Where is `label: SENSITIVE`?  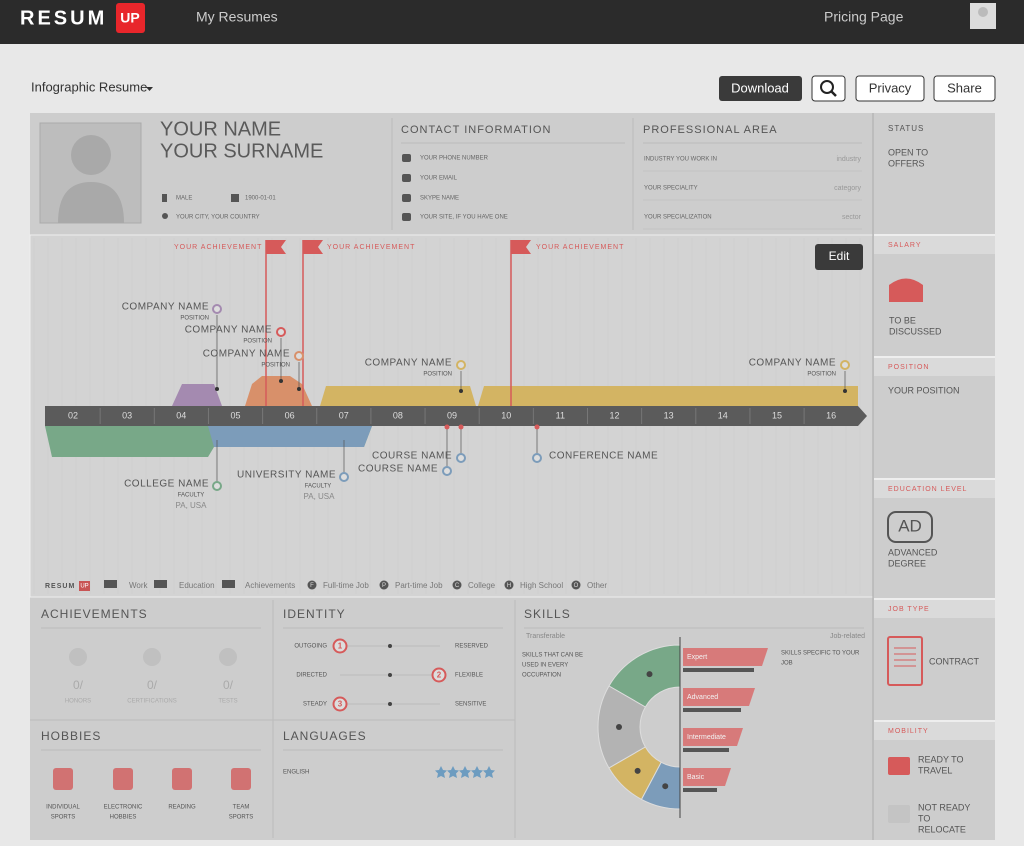
label: SENSITIVE is located at coordinates (470, 705).